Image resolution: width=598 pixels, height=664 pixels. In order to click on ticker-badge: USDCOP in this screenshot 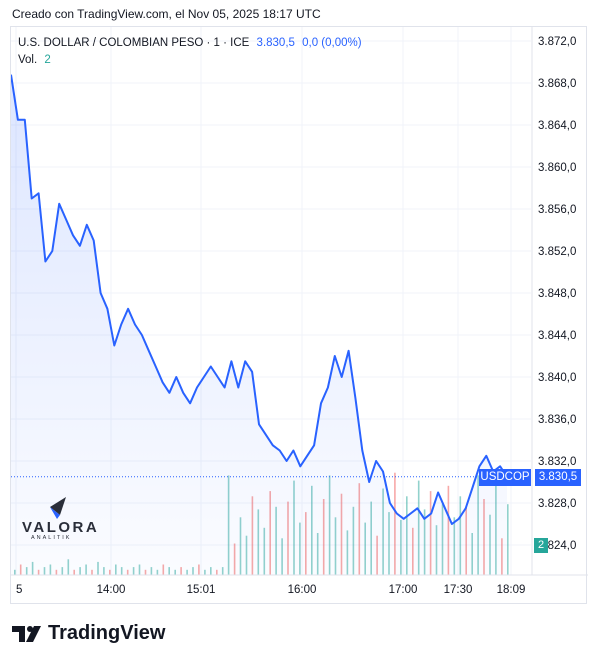, I will do `click(505, 477)`.